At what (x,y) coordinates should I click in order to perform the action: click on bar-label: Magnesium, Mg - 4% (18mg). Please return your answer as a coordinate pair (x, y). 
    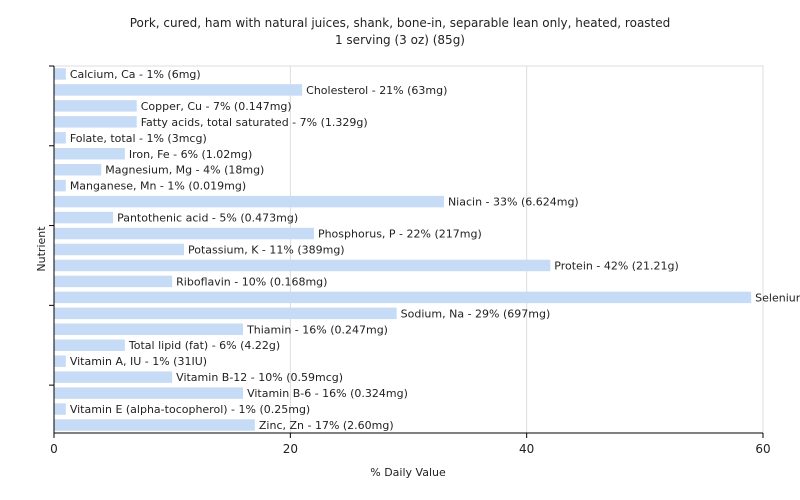
    Looking at the image, I should click on (184, 170).